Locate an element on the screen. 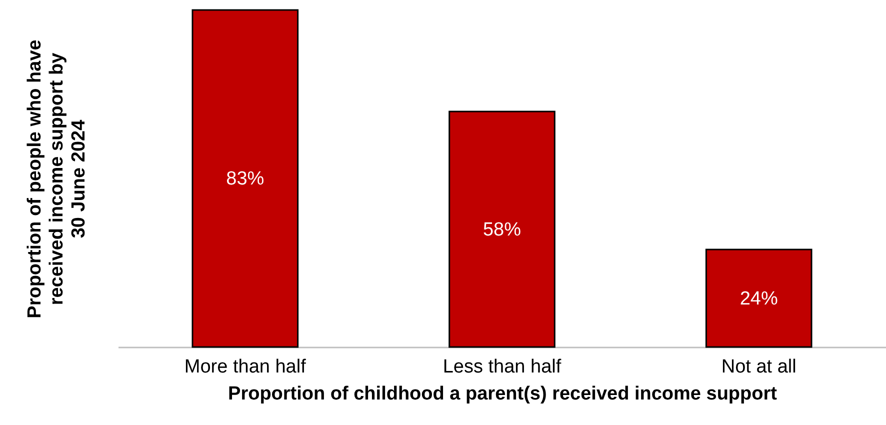 The image size is (886, 425). x-tick-label: Not at all is located at coordinates (758, 367).